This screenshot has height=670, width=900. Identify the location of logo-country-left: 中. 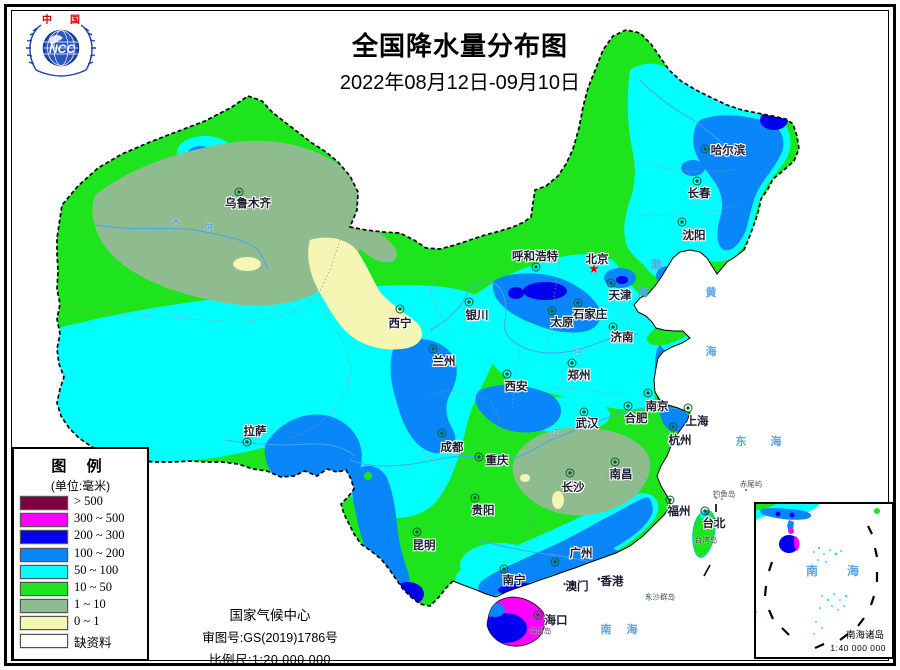
(47, 19).